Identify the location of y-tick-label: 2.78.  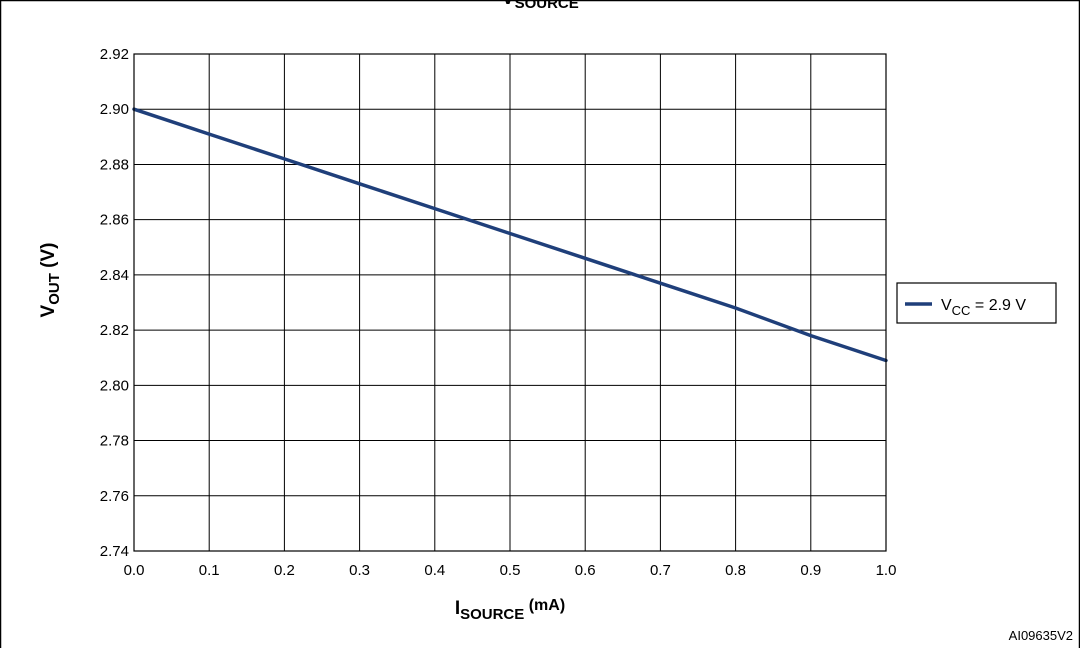
(114, 441).